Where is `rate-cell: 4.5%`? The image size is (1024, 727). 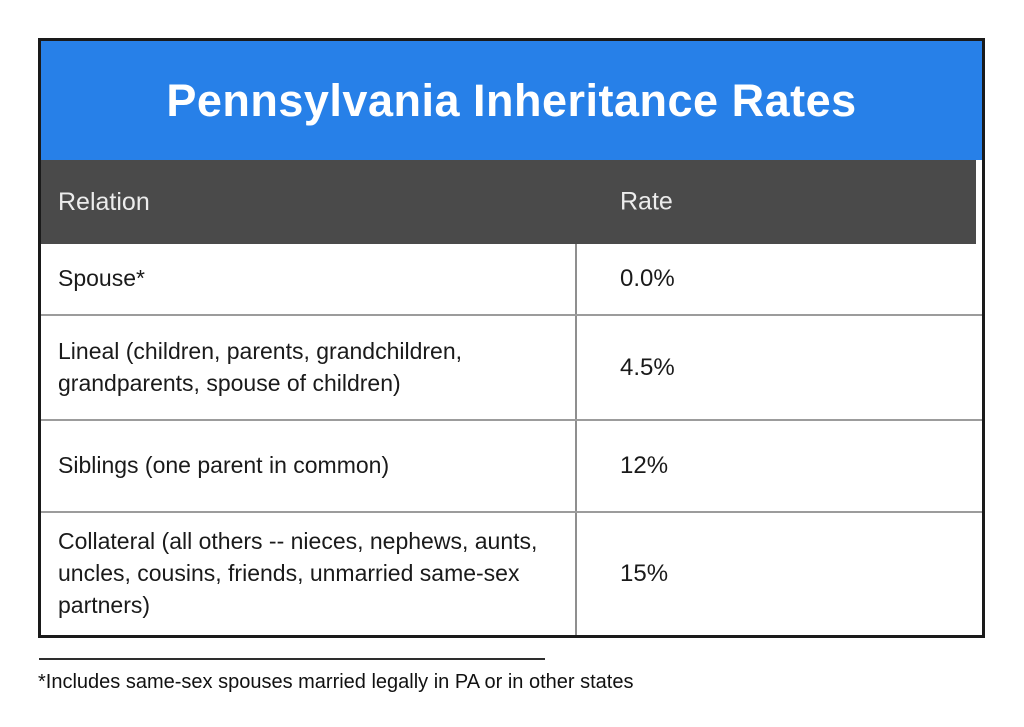 rate-cell: 4.5% is located at coordinates (778, 367).